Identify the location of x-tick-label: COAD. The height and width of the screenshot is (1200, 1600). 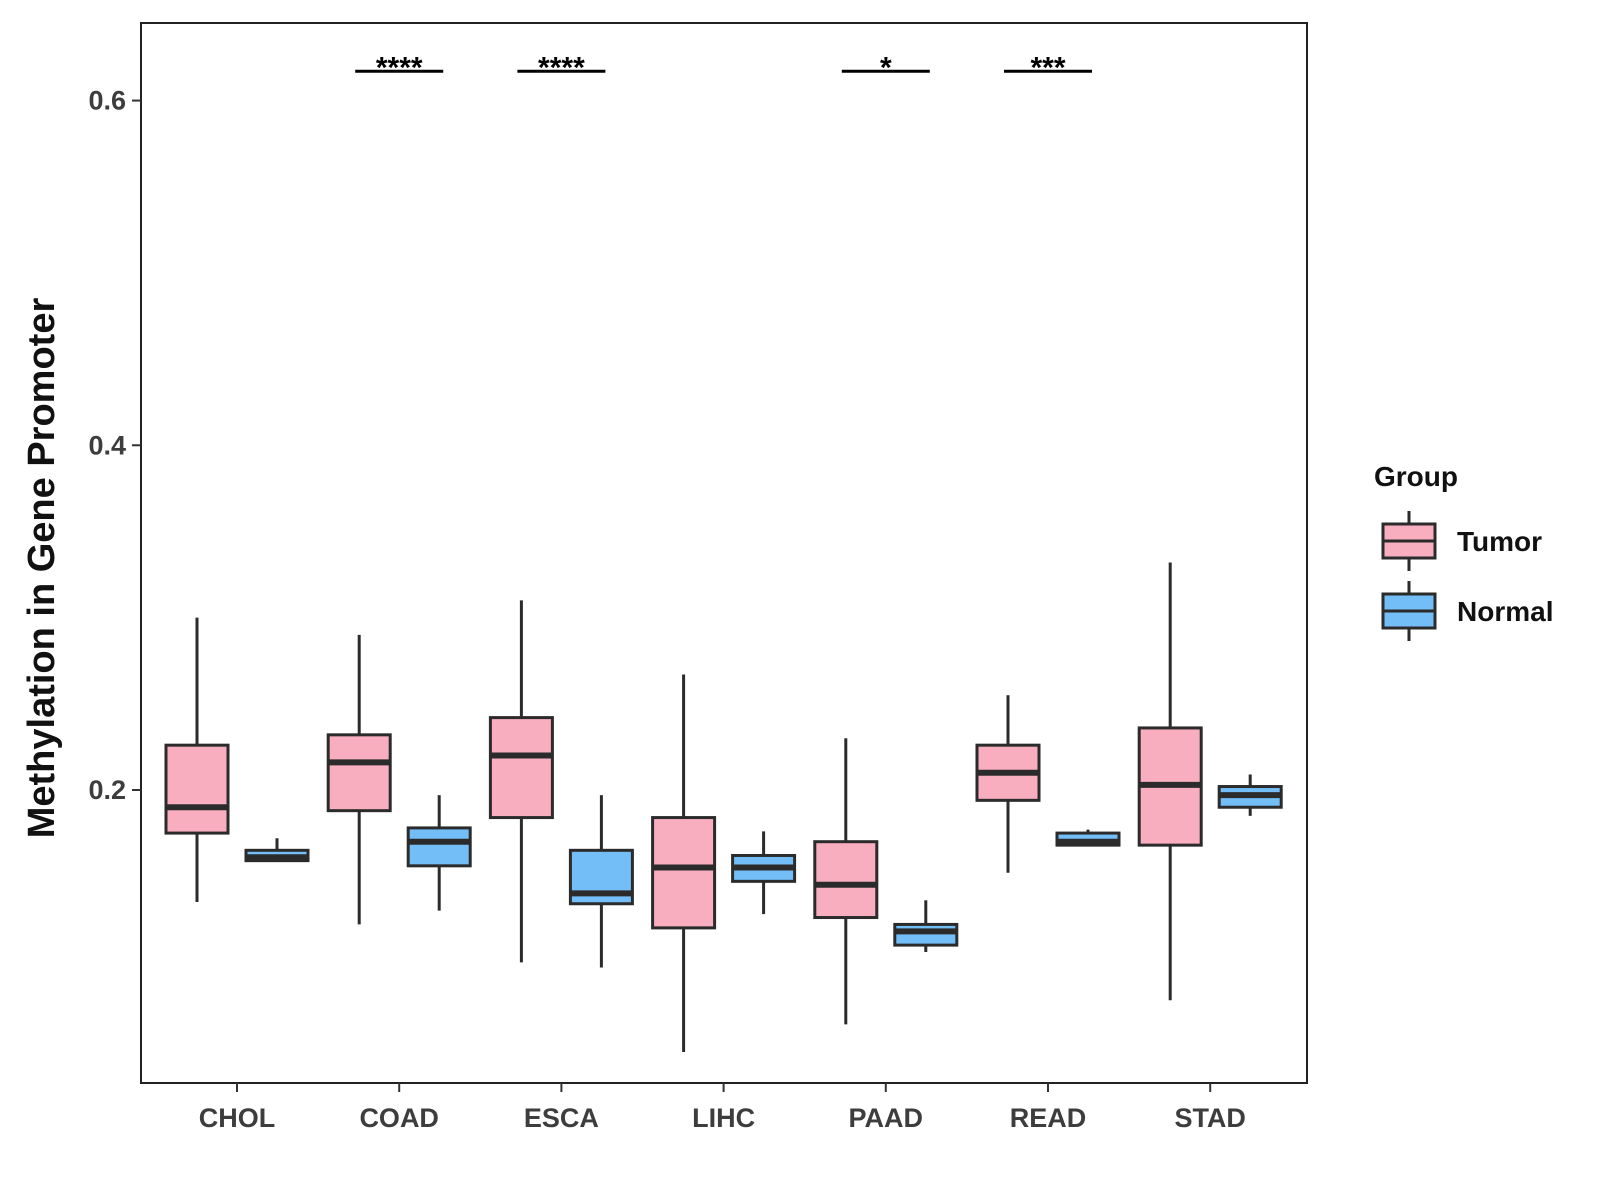
(399, 1118).